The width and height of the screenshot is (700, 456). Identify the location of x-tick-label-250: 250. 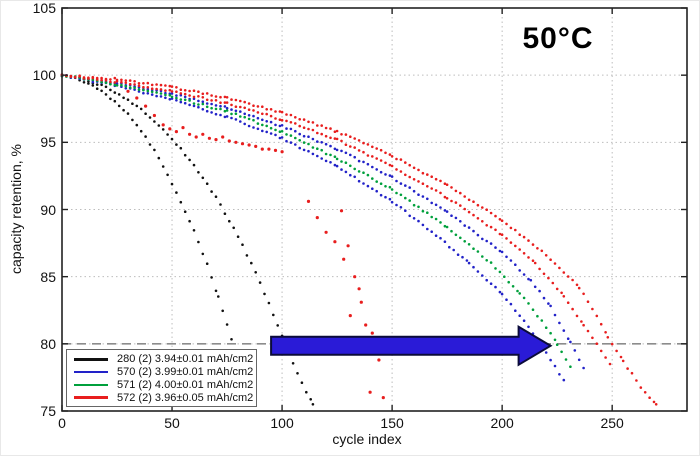
(612, 423).